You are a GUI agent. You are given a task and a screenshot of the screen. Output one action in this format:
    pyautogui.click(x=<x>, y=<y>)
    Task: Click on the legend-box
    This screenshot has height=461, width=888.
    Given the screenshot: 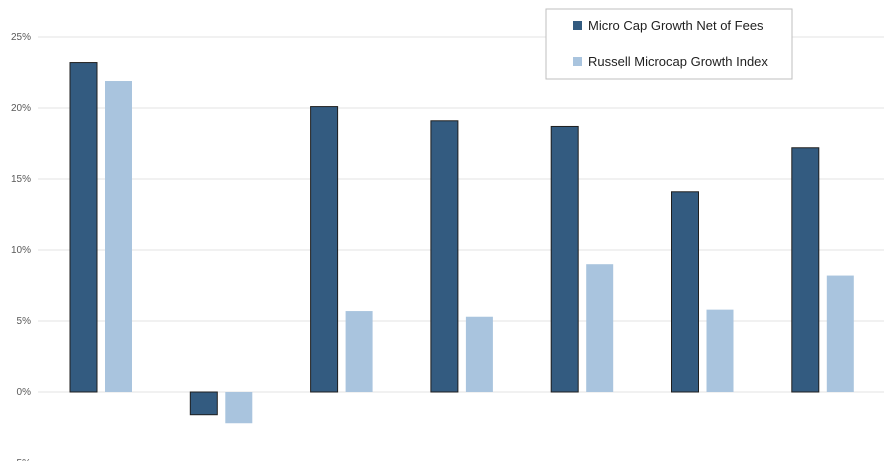 What is the action you would take?
    pyautogui.click(x=669, y=44)
    